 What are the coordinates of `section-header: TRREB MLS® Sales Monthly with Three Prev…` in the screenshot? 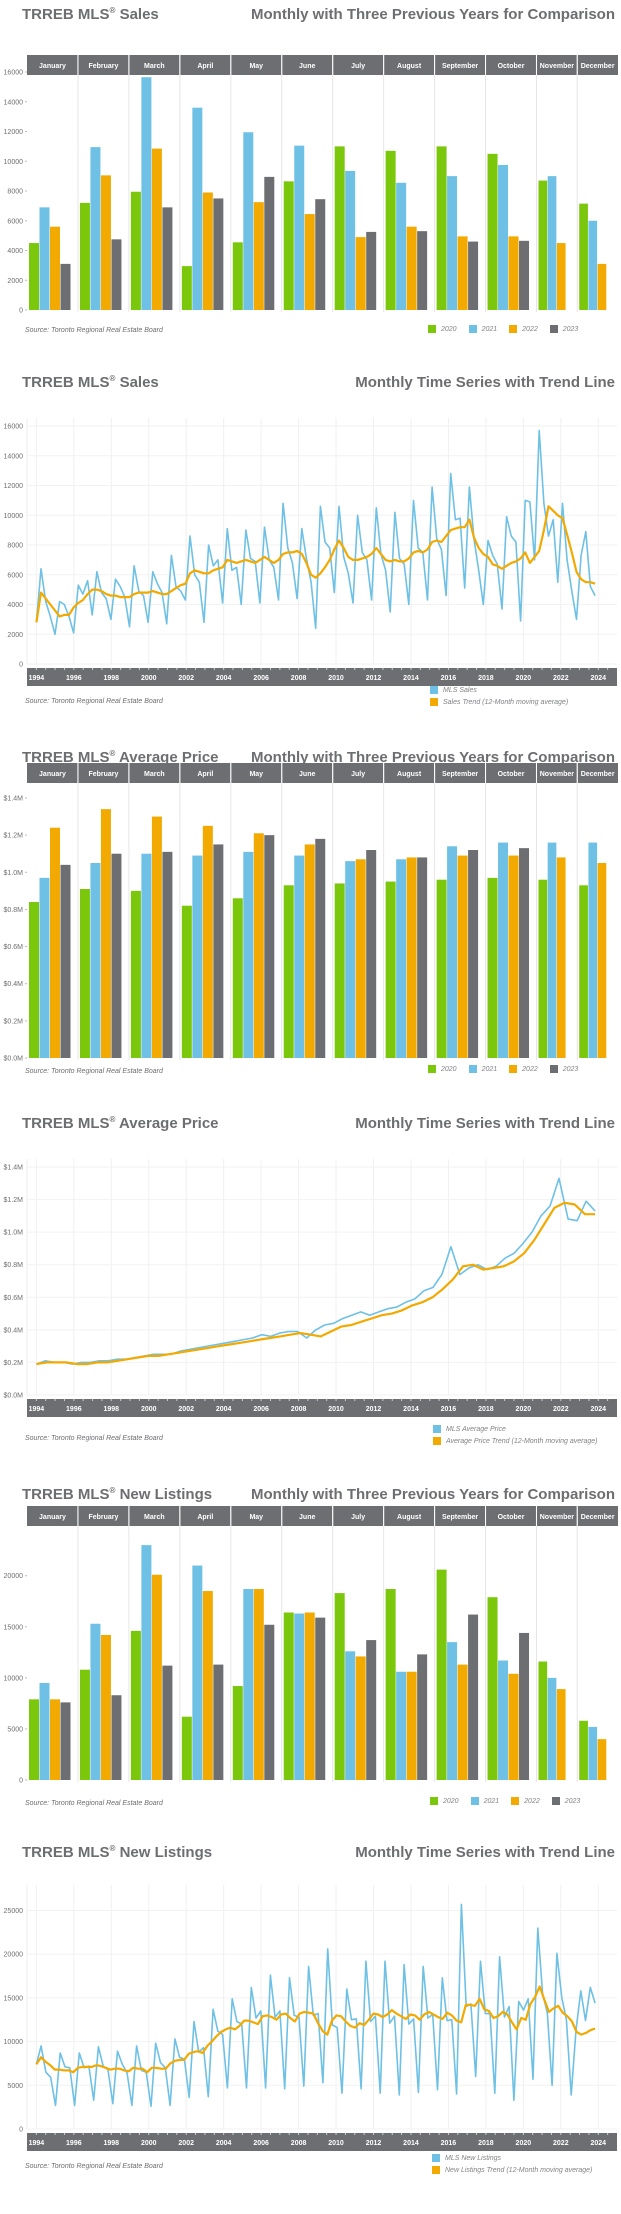 It's located at (310, 15).